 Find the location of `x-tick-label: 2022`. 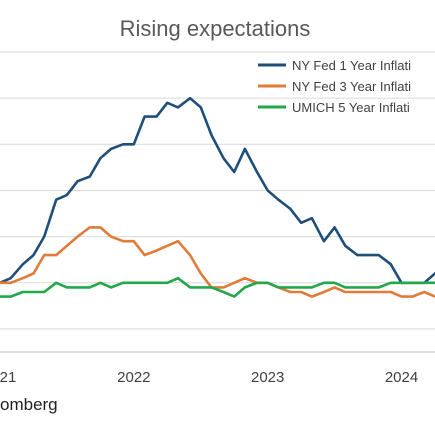

x-tick-label: 2022 is located at coordinates (133, 377).